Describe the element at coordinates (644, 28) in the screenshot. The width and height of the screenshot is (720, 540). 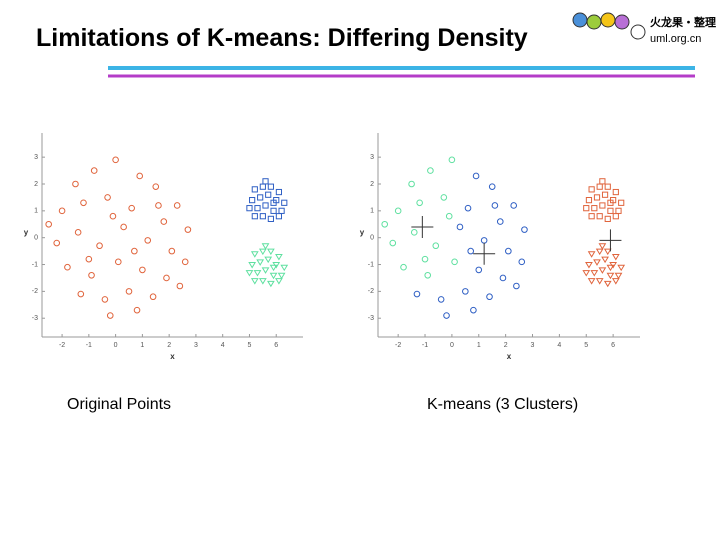
I see `logo: 火龙果・整理 uml.org.cn` at that location.